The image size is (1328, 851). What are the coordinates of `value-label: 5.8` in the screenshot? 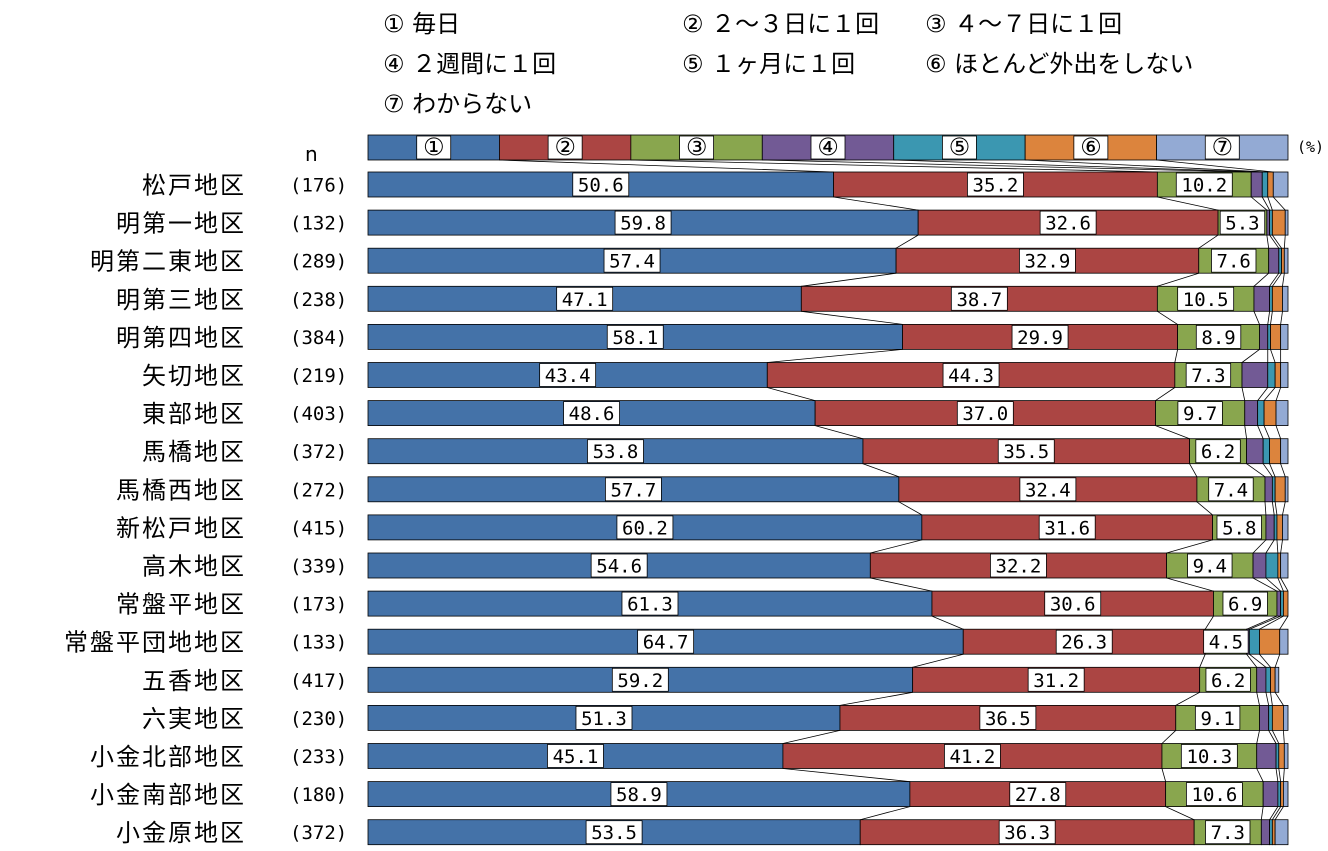 It's located at (1239, 528).